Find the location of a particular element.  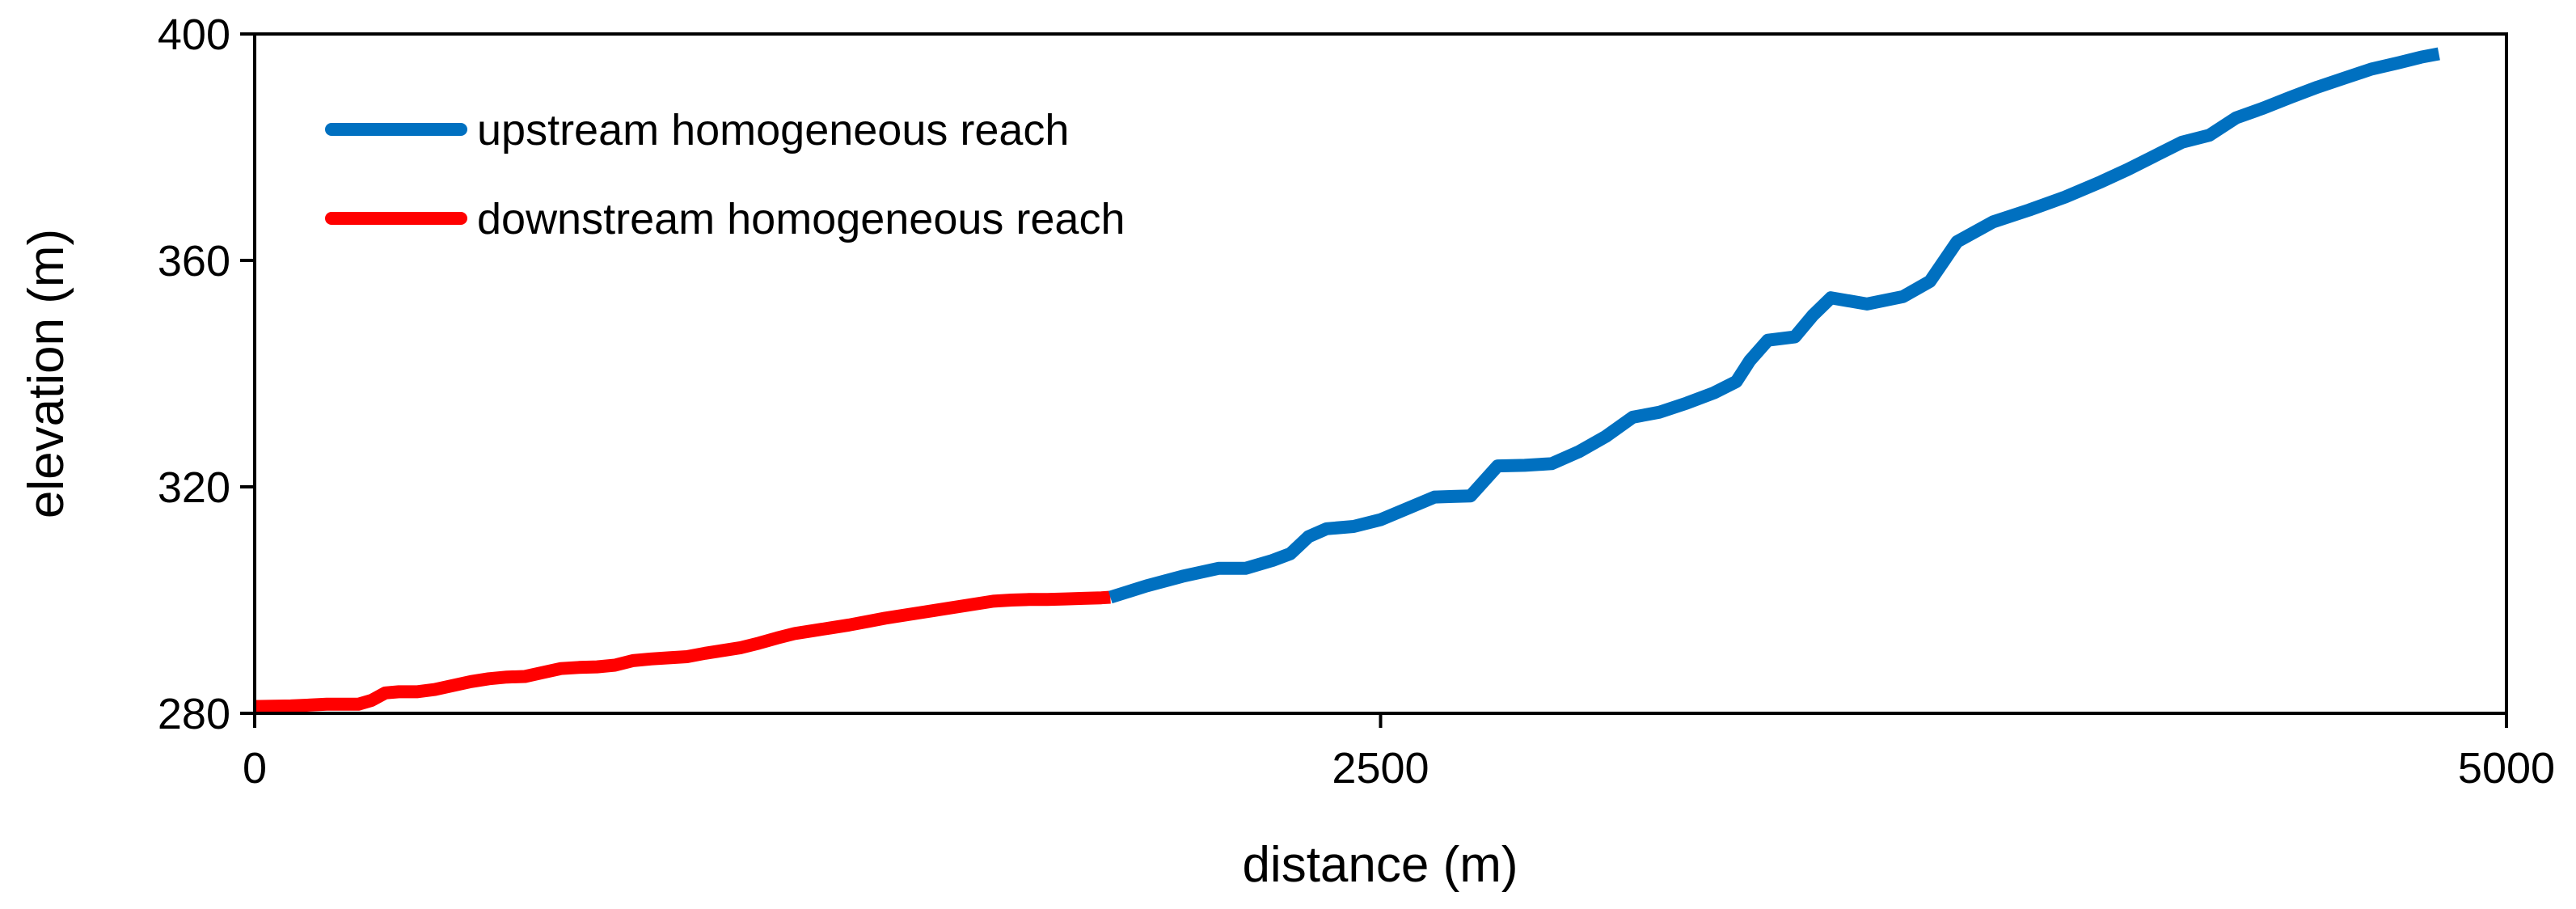

legend-label-1: downstream homogeneous reach is located at coordinates (801, 219).